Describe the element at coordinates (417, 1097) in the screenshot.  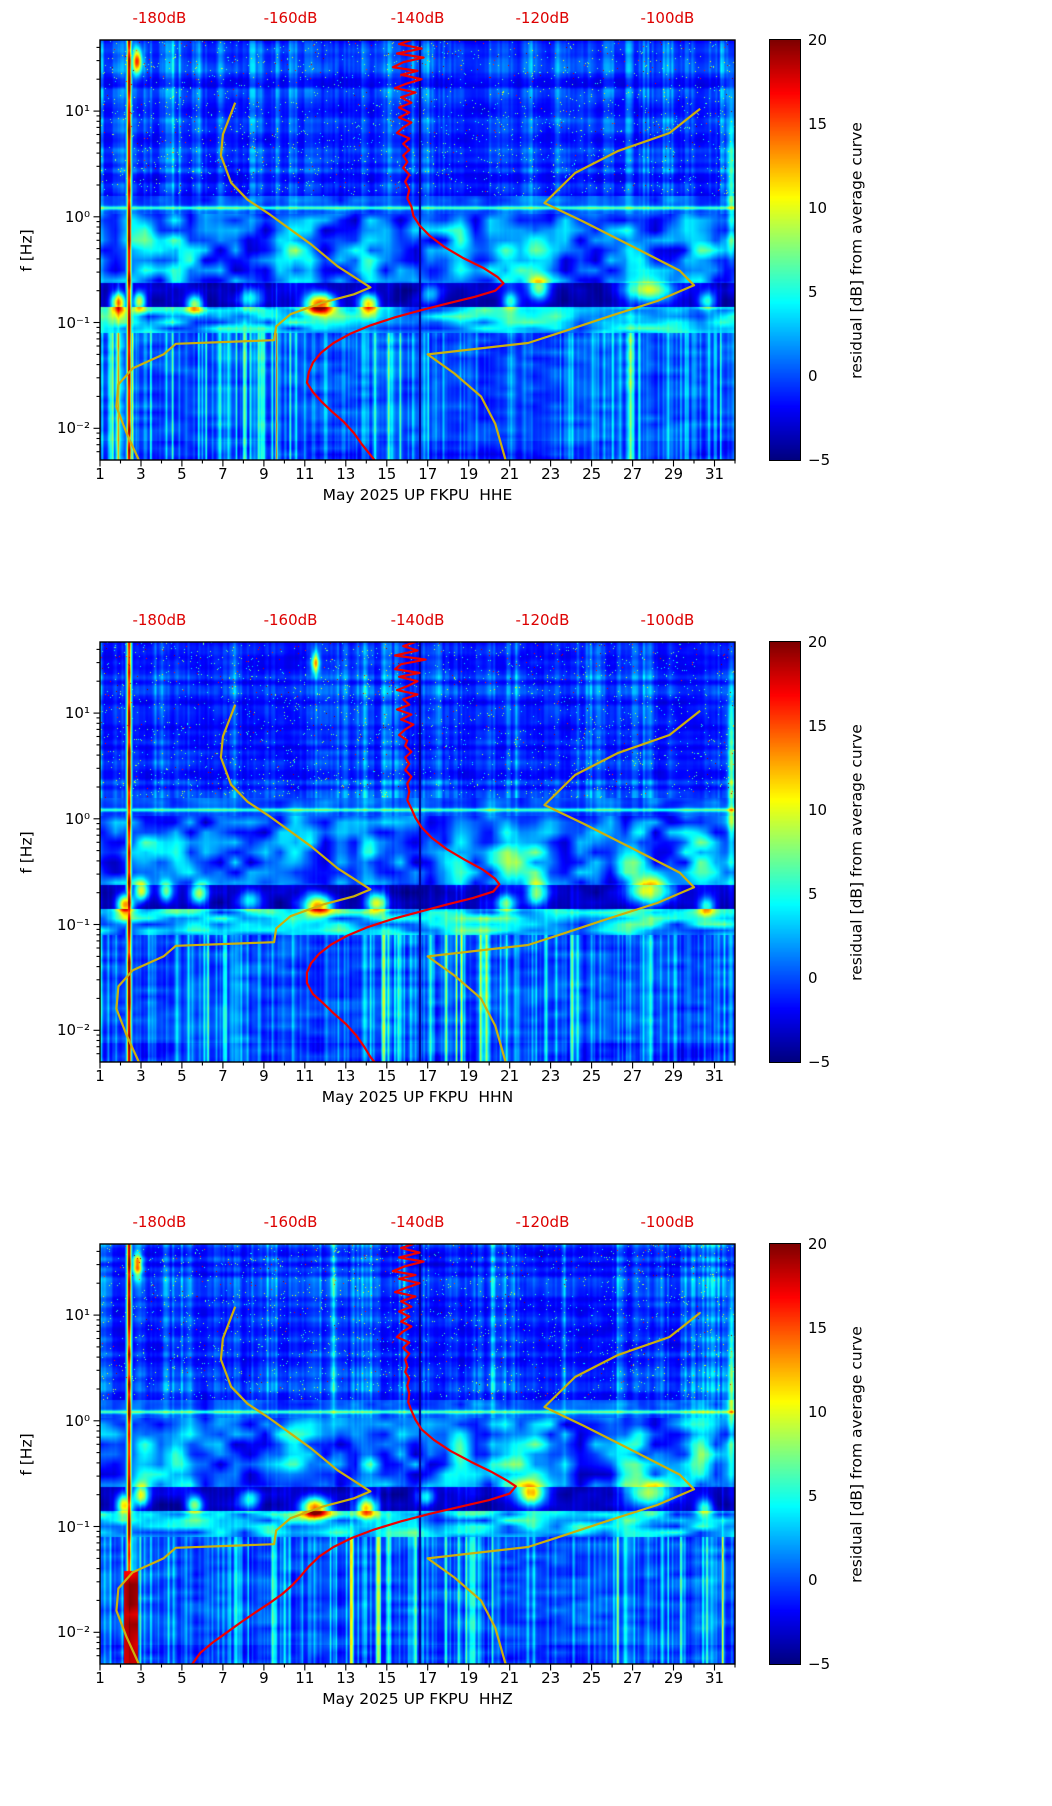
I see `x-axis-title: May 2025 UP FKPU HHN` at that location.